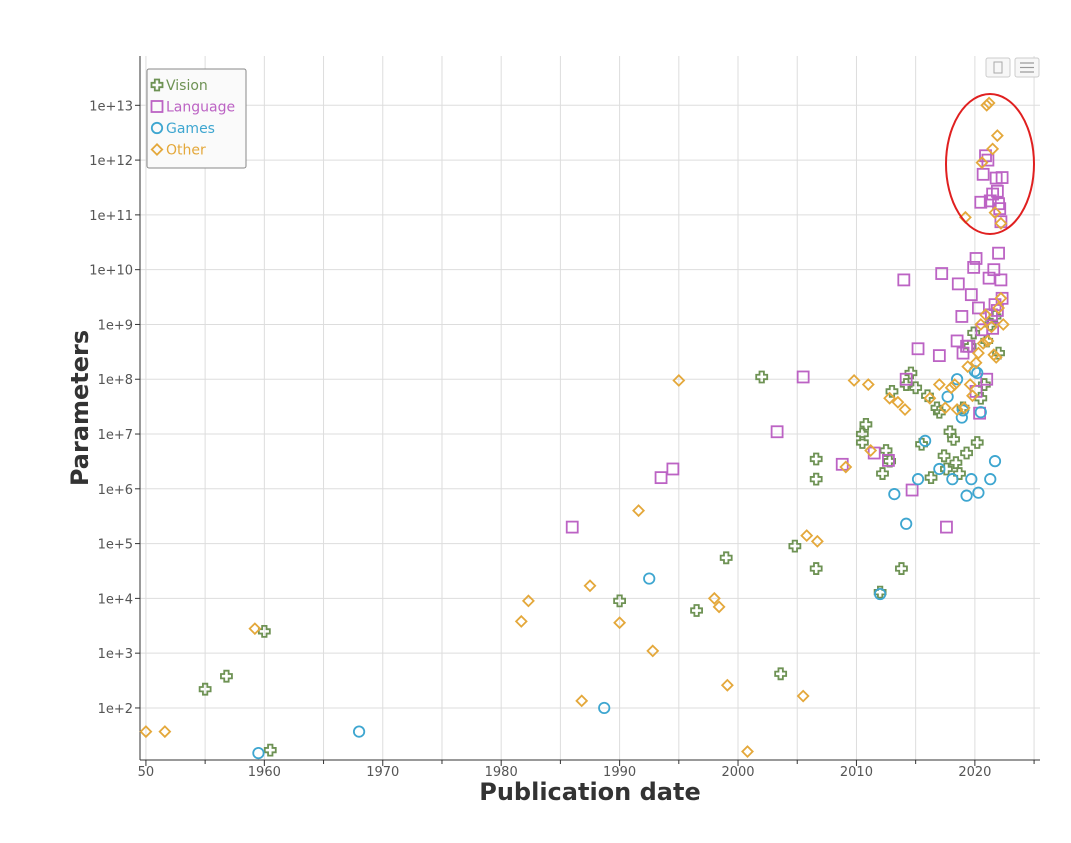 The width and height of the screenshot is (1071, 843). I want to click on download-button, so click(998, 67).